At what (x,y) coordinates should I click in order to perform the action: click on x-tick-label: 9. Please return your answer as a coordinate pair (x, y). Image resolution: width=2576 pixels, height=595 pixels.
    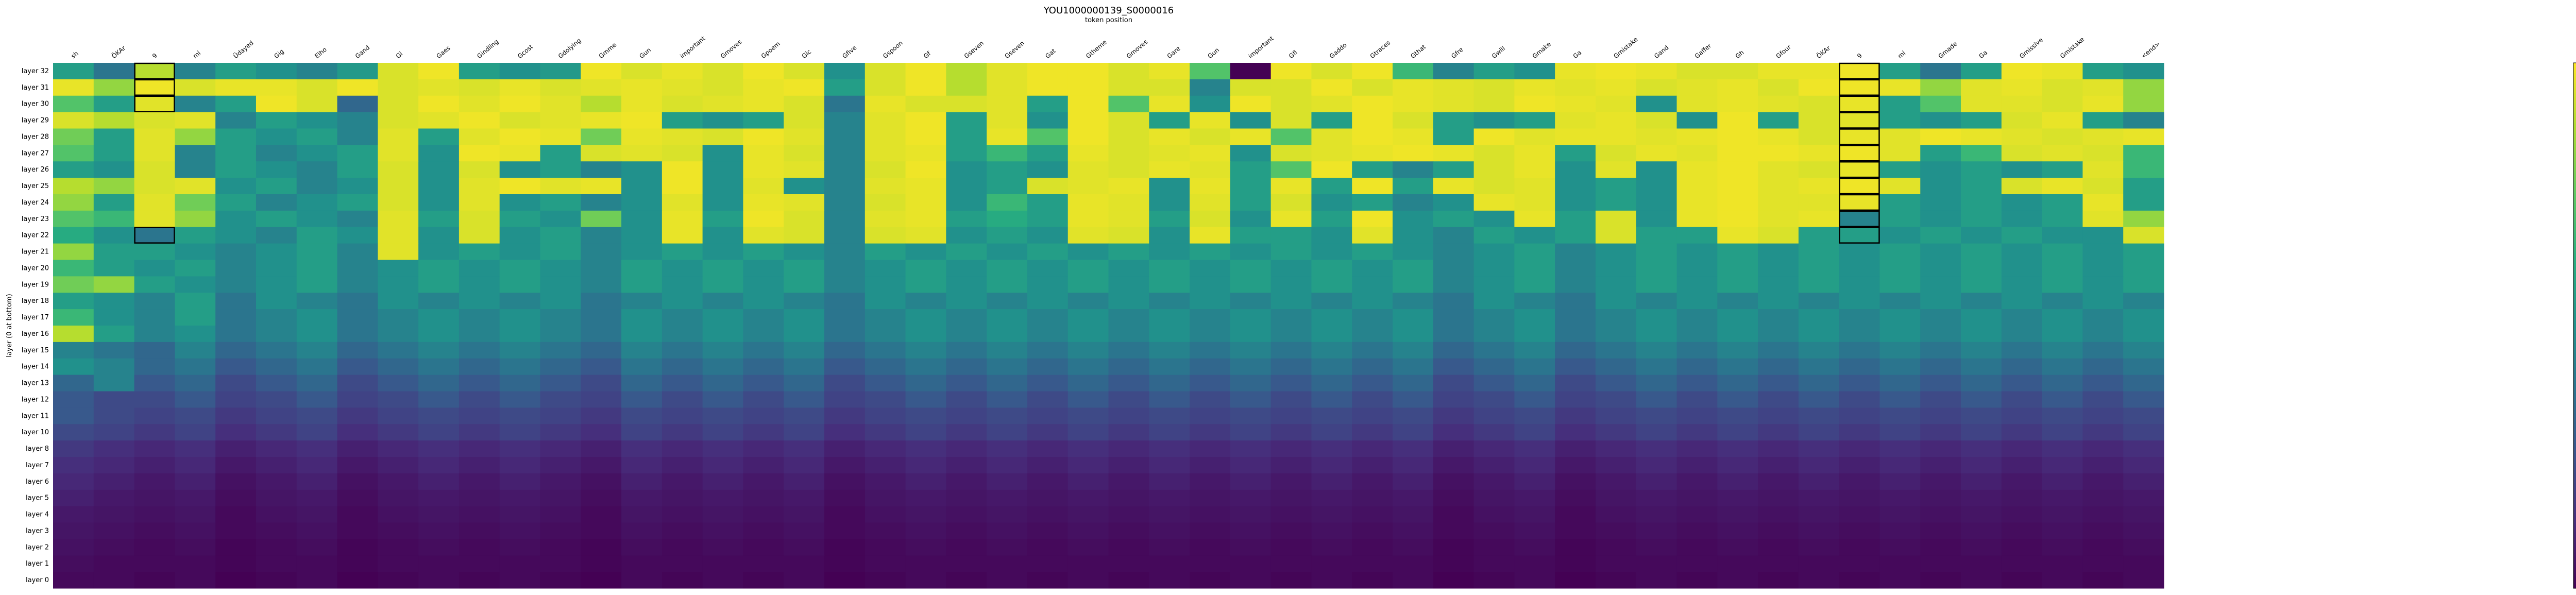
    Looking at the image, I should click on (1859, 56).